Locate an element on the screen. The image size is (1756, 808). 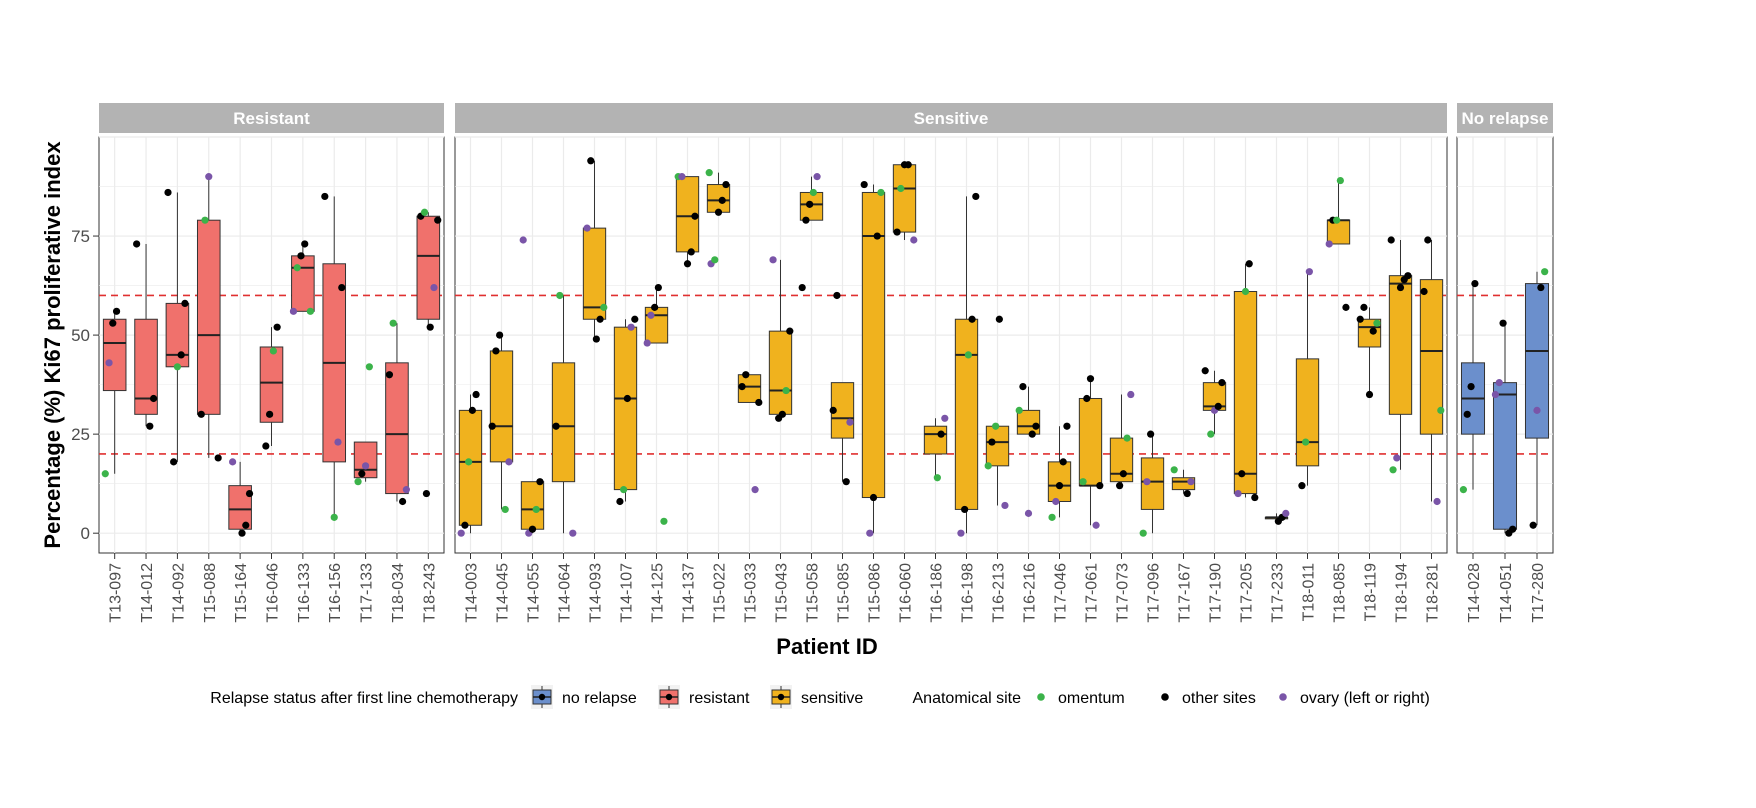
x-tick-label: T18-194 is located at coordinates (1402, 593).